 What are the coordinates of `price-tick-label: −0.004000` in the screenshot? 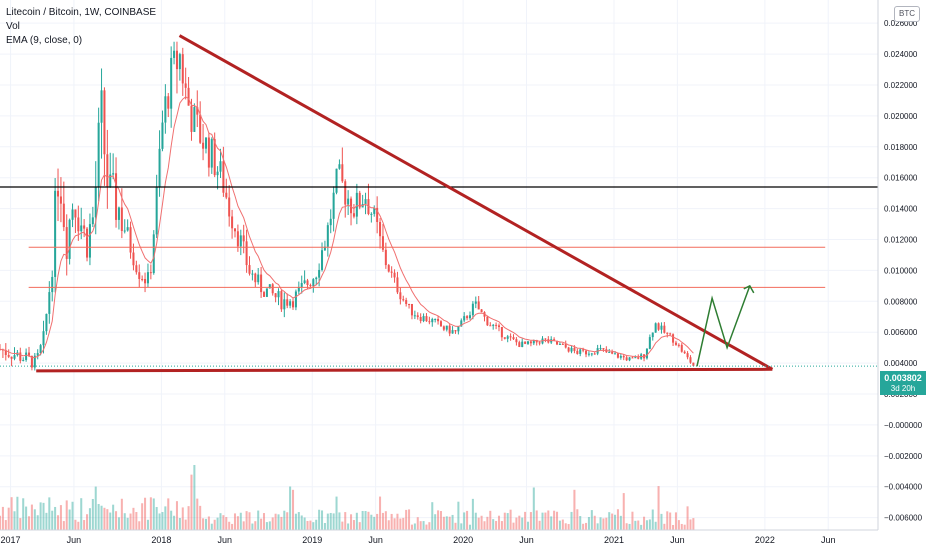 It's located at (903, 487).